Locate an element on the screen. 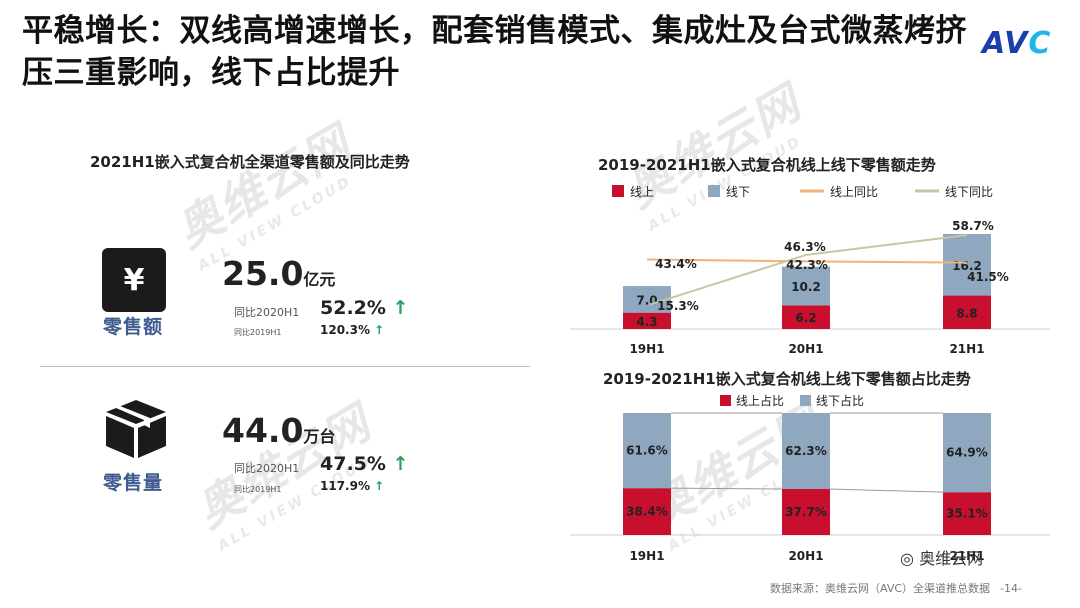 The height and width of the screenshot is (608, 1080). retail-amount-yoy2020-label: 同比2020H1 is located at coordinates (267, 312).